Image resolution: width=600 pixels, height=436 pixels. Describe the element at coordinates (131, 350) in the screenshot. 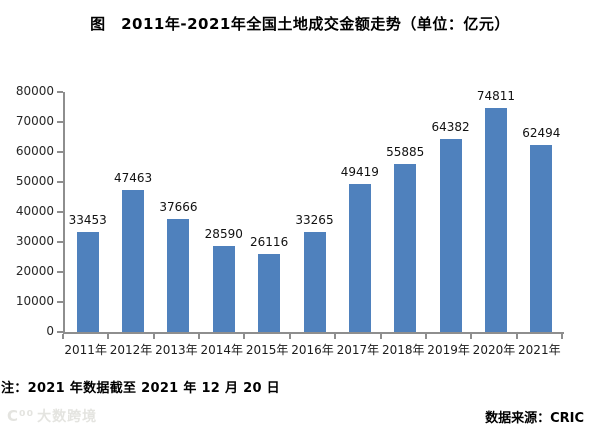

I see `x-axis-category-label: 2012年` at that location.